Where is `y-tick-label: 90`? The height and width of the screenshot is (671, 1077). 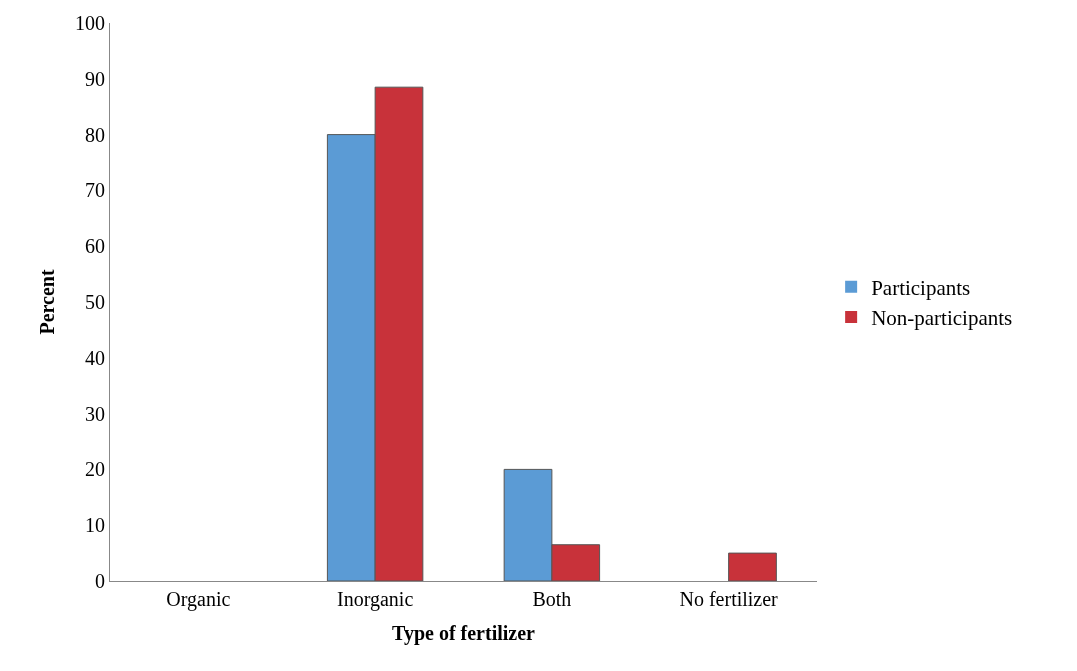
y-tick-label: 90 is located at coordinates (95, 78).